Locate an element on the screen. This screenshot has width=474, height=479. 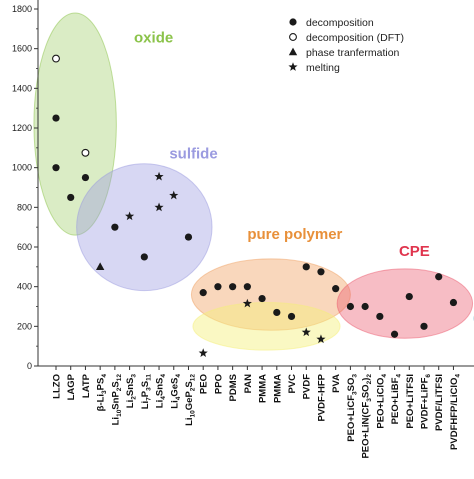
legend-label: phase tranfermation is located at coordinates (353, 53).